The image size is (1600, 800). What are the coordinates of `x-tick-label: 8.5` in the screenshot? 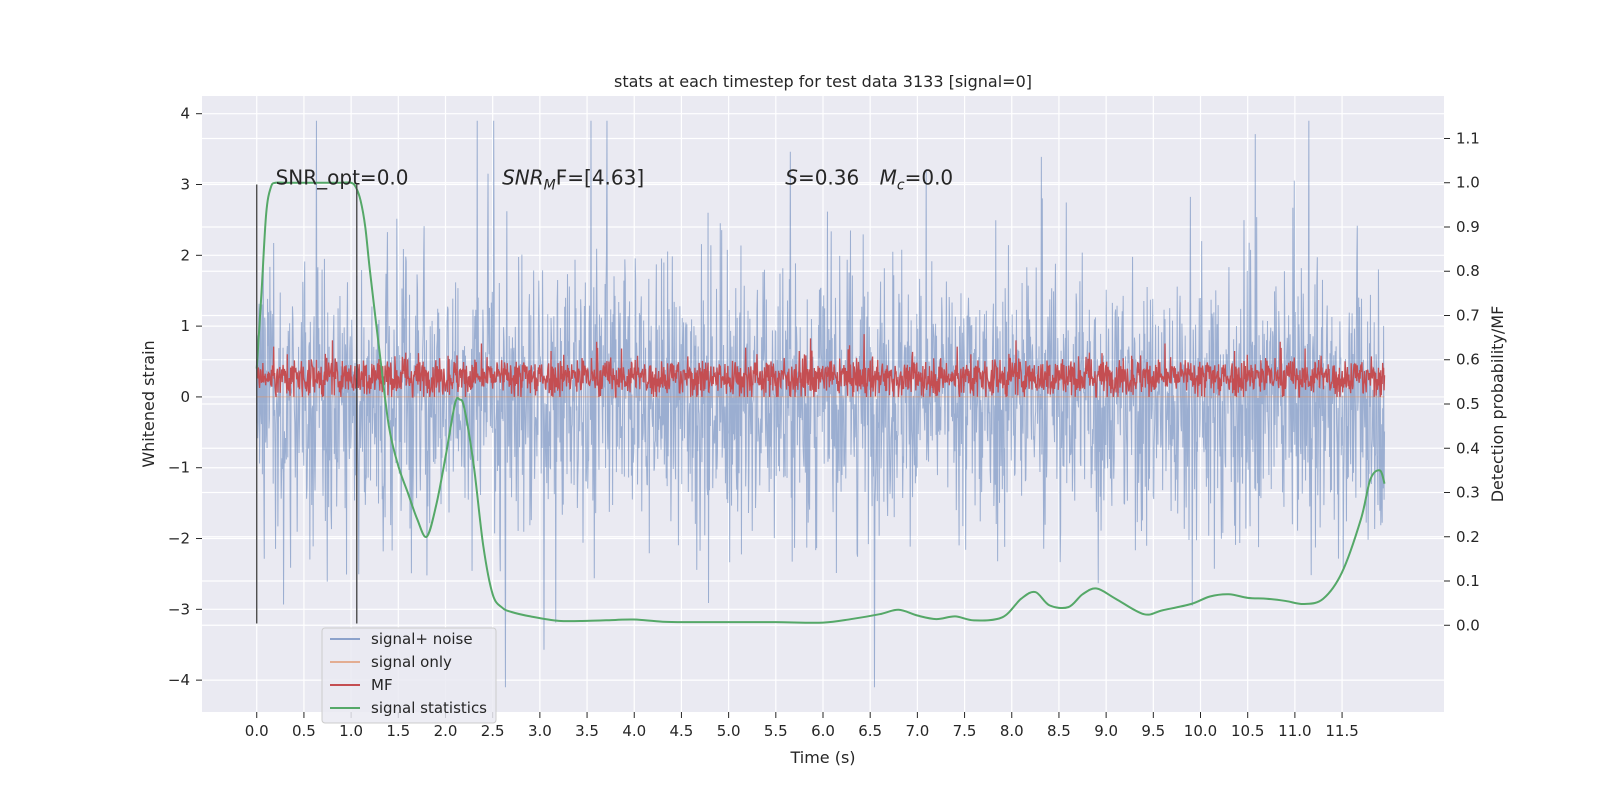 It's located at (1059, 731).